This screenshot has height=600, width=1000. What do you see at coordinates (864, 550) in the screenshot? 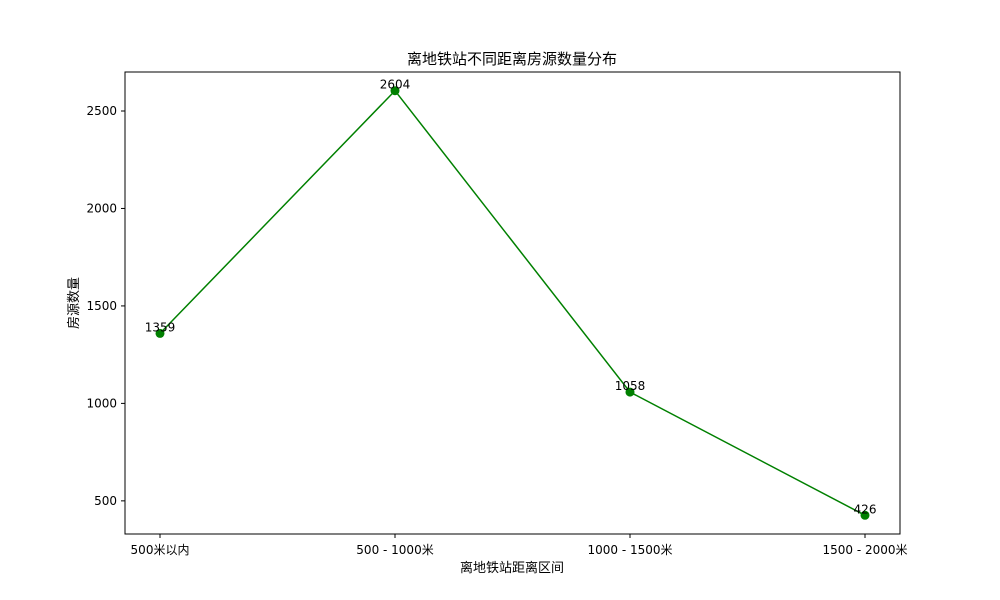
I see `x-tick-label: 1500 - 2000米` at bounding box center [864, 550].